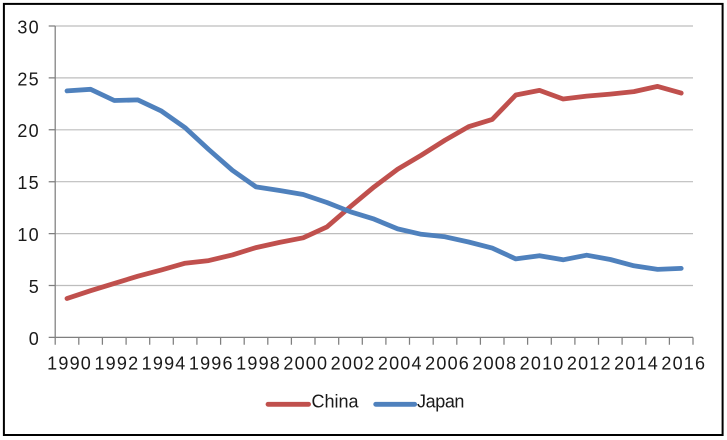 Image resolution: width=727 pixels, height=440 pixels. I want to click on svg-text: 5, so click(34, 287).